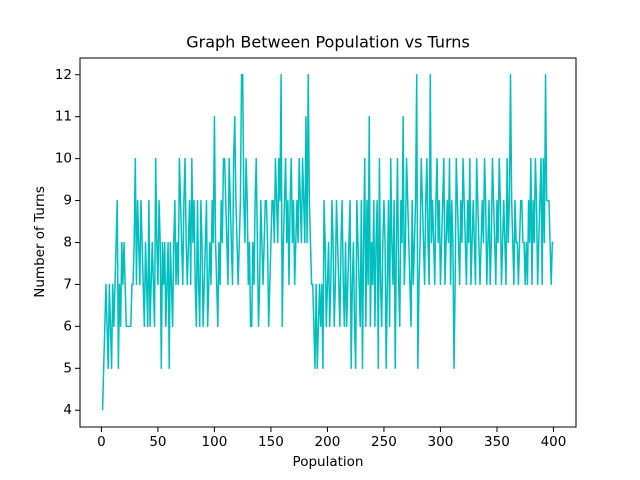 The image size is (640, 480). What do you see at coordinates (271, 442) in the screenshot?
I see `x-tick-label: 150` at bounding box center [271, 442].